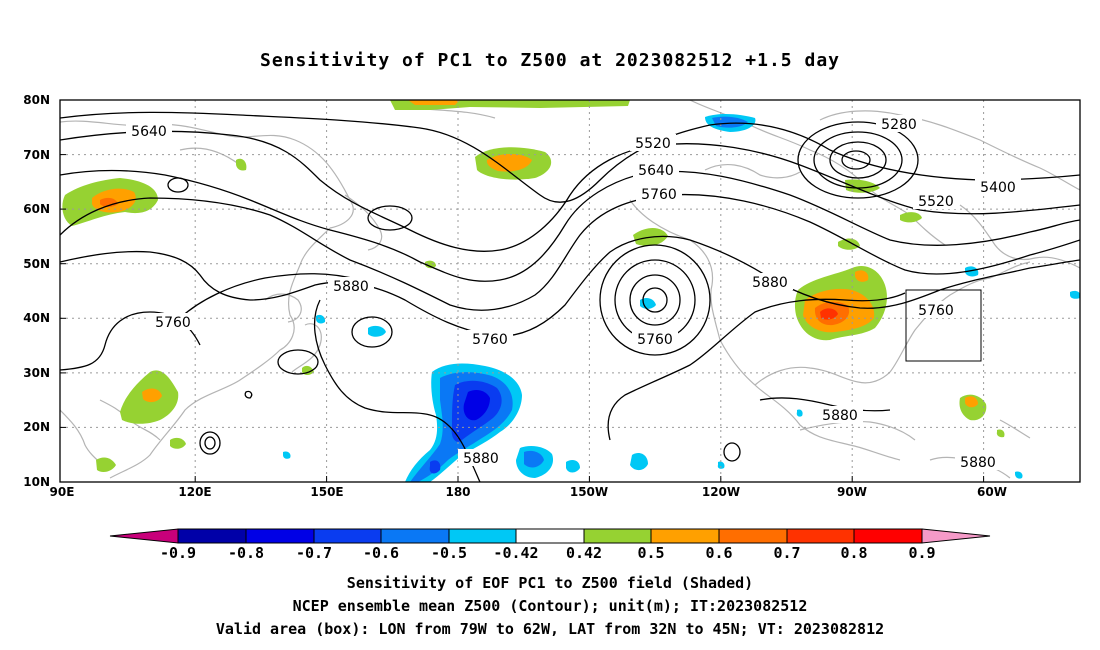 This screenshot has height=650, width=1100. I want to click on lat-label: 20N, so click(36, 427).